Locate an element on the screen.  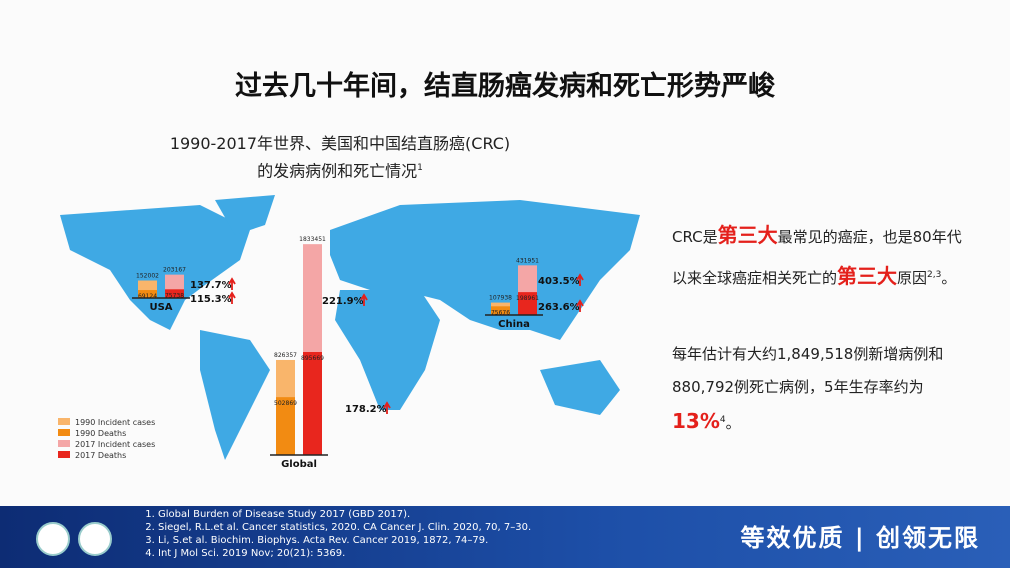
text: CRC是 is located at coordinates (695, 237).